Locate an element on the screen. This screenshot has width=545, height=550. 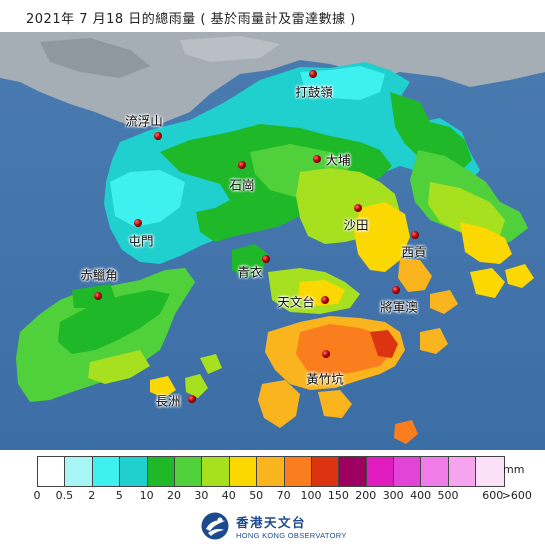
station-dot-tai-po is located at coordinates (317, 159).